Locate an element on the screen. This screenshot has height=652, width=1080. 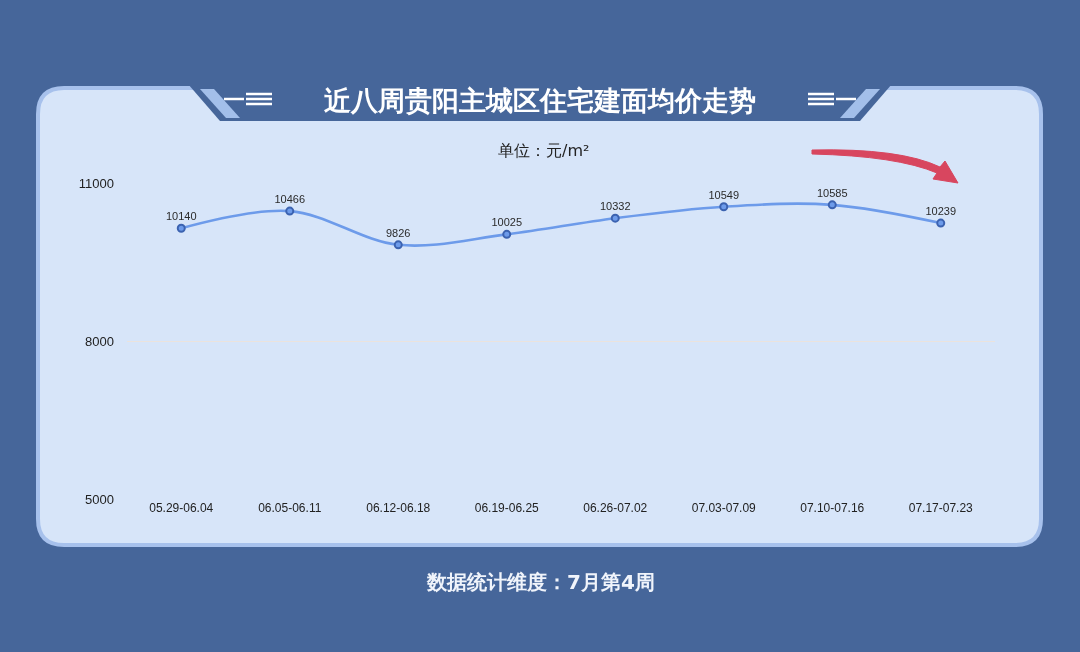
x-tick-label: 07.10-07.16 is located at coordinates (832, 508).